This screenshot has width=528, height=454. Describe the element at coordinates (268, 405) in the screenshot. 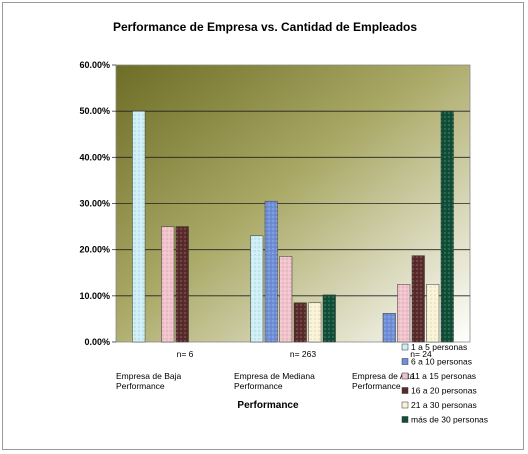

I see `x-axis-title: Performance` at that location.